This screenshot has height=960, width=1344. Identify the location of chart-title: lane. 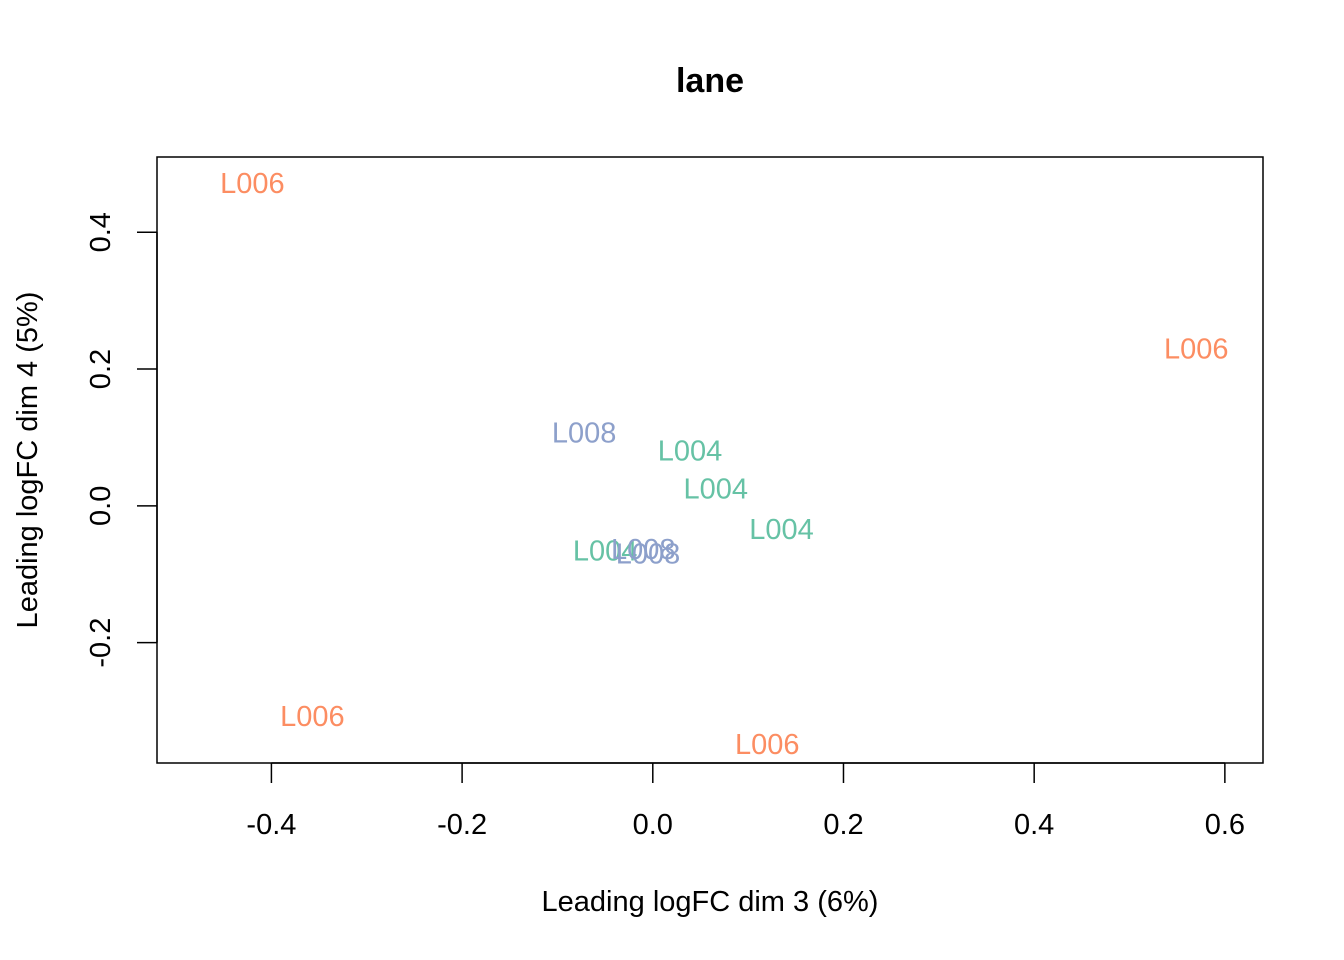
(710, 81).